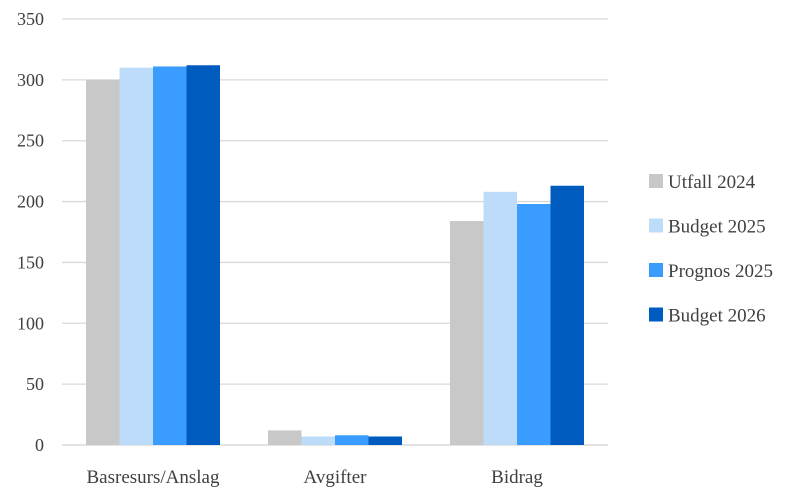 The width and height of the screenshot is (794, 492). Describe the element at coordinates (720, 271) in the screenshot. I see `legend-label: Prognos 2025` at that location.